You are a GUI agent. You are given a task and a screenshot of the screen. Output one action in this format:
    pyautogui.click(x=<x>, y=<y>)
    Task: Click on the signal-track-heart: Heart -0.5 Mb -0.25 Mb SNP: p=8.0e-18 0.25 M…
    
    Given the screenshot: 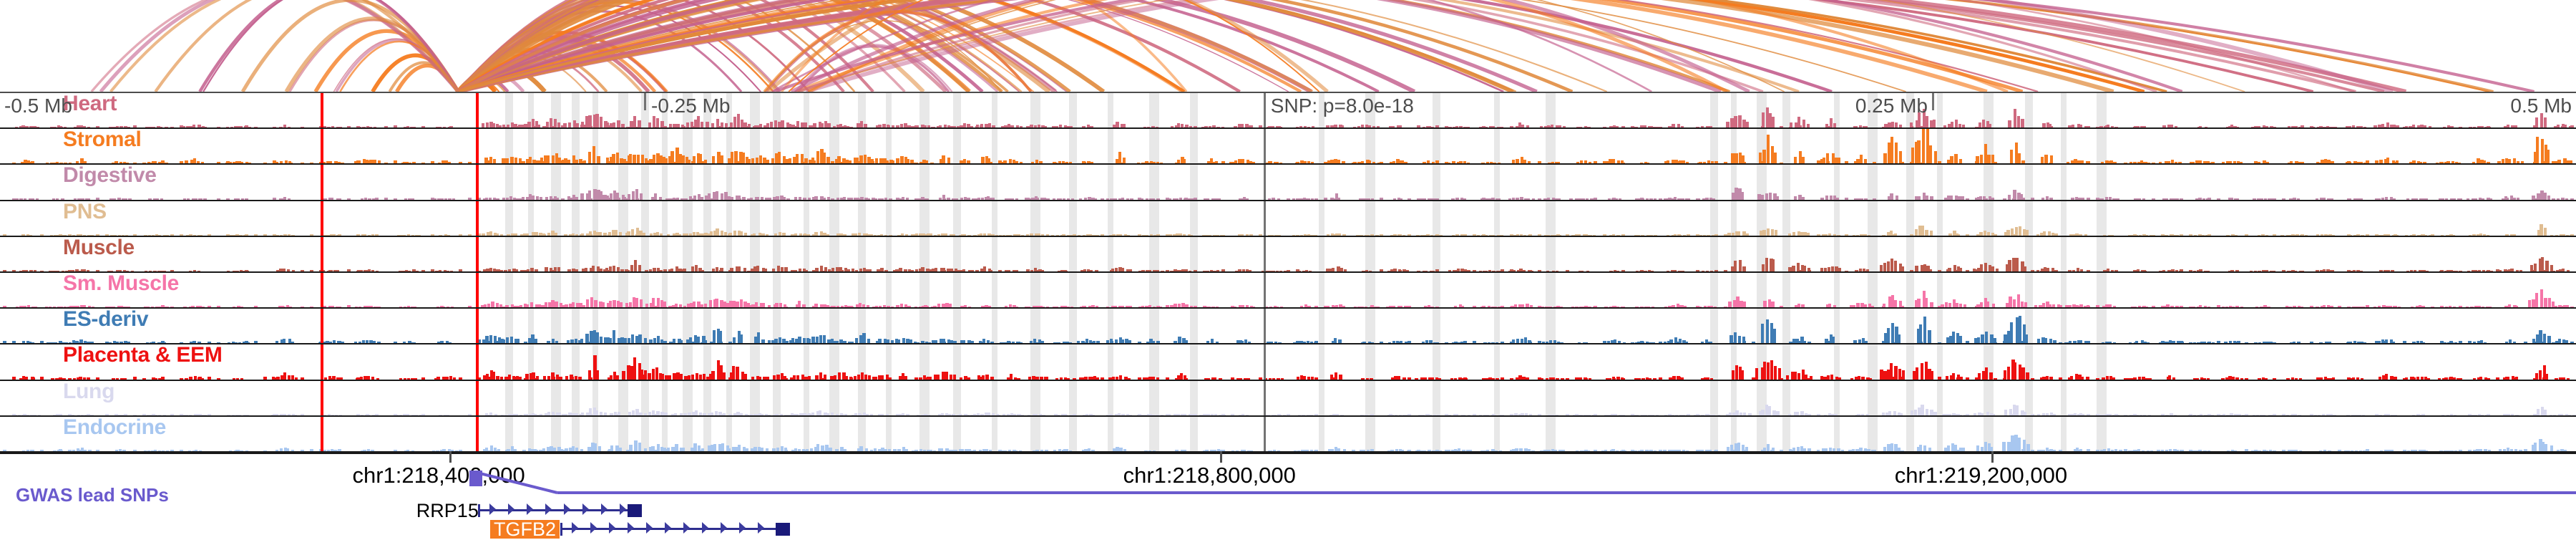 What is the action you would take?
    pyautogui.click(x=1288, y=110)
    